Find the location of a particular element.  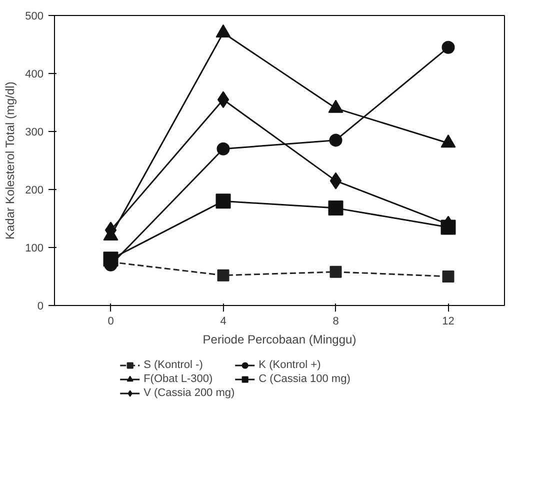

x-tick-label: 0 is located at coordinates (111, 322).